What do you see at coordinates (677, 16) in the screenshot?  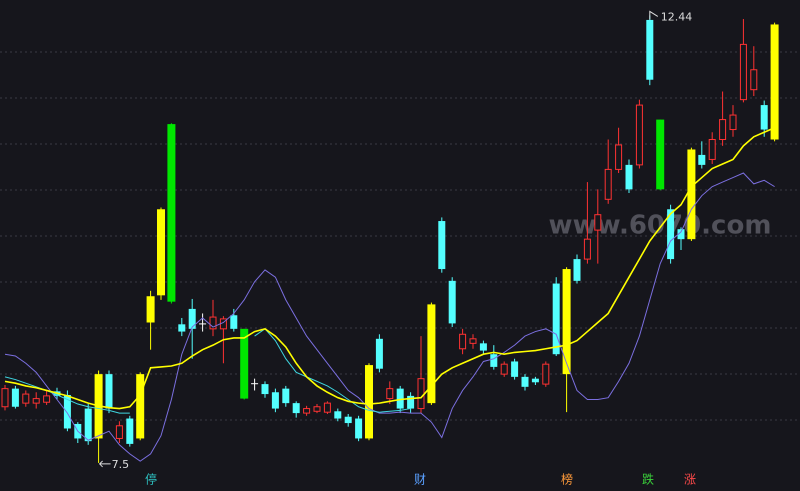 I see `high-label: 12.44` at bounding box center [677, 16].